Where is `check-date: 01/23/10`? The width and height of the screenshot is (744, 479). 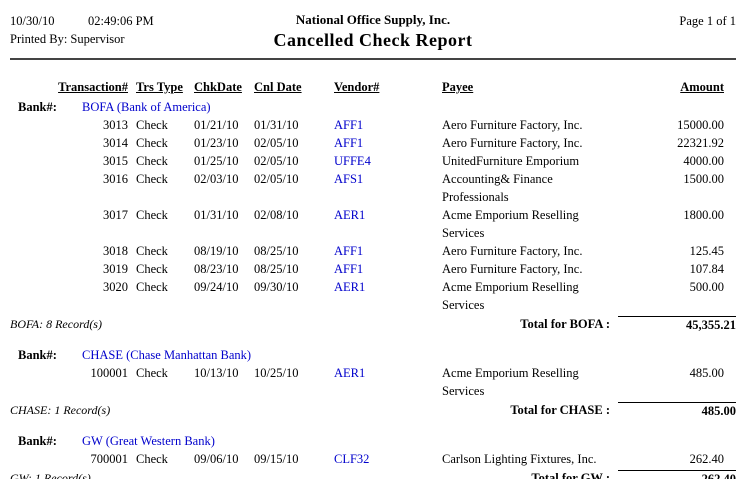 check-date: 01/23/10 is located at coordinates (216, 143).